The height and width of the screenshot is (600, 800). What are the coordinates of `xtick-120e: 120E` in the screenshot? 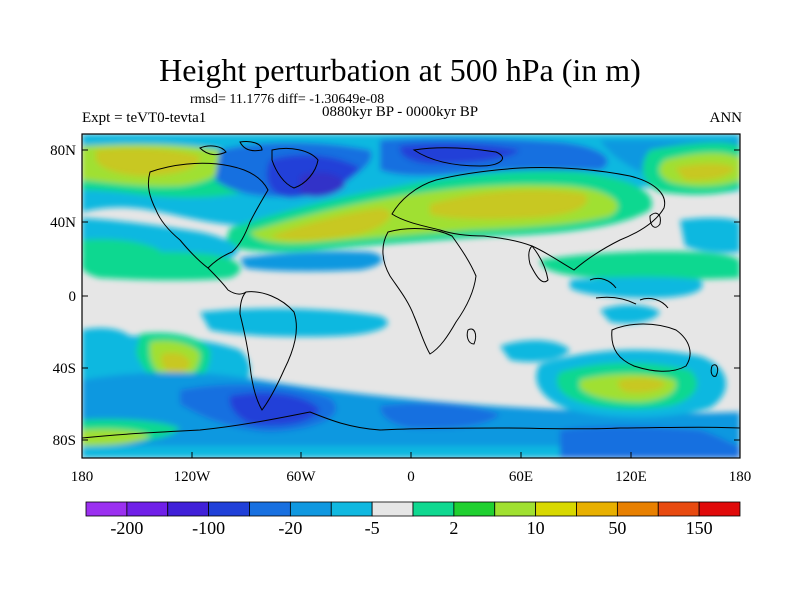 It's located at (631, 477).